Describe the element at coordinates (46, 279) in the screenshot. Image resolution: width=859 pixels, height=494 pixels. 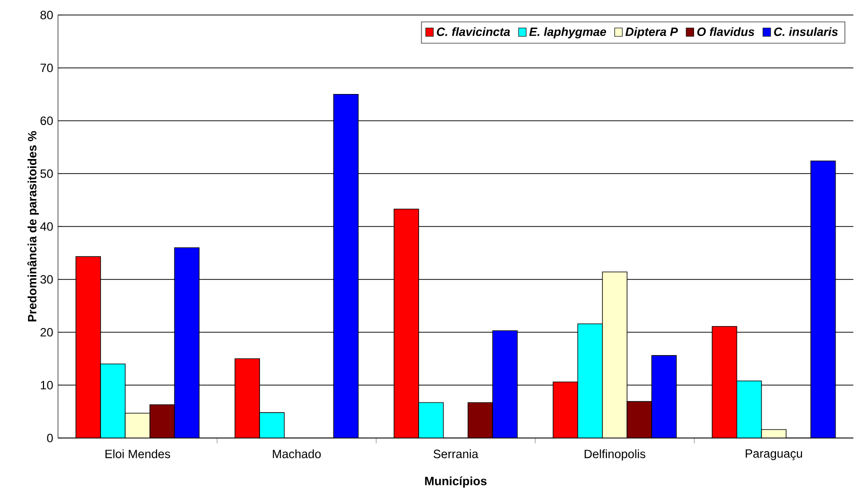
I see `y-tick-label: 30` at that location.